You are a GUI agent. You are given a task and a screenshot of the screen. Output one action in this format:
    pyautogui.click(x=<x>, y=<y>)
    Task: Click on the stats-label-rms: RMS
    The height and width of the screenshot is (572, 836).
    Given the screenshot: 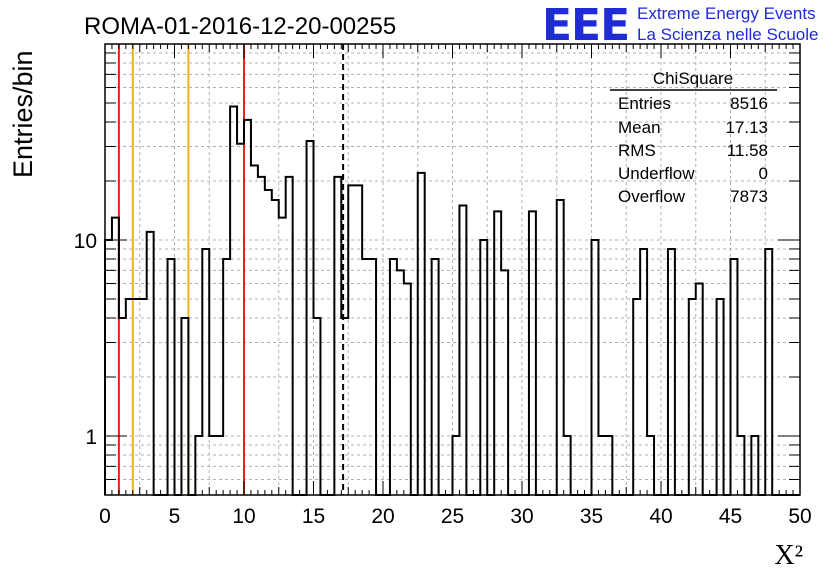 What is the action you would take?
    pyautogui.click(x=637, y=150)
    